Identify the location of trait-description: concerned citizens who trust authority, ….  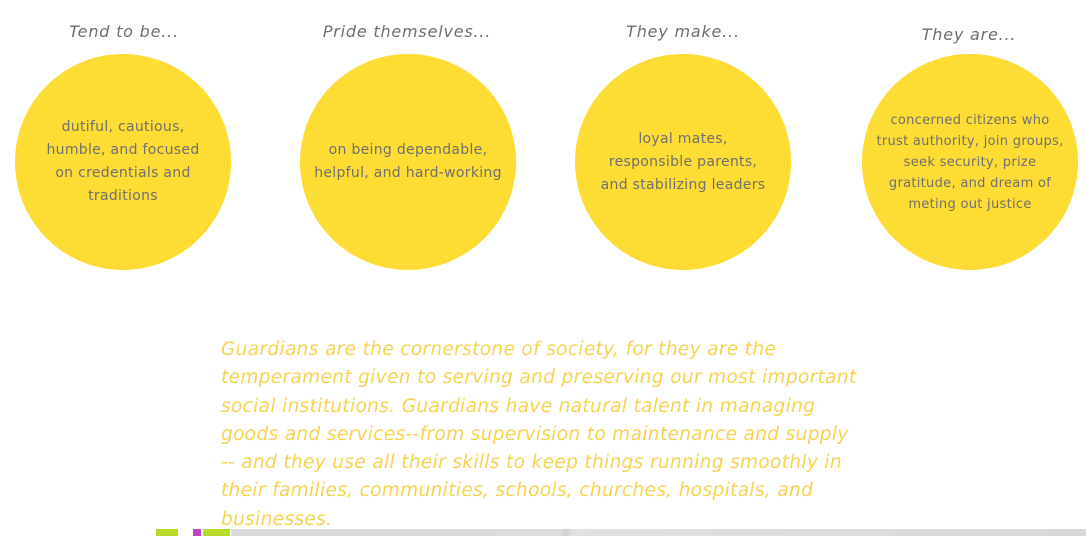
(970, 162).